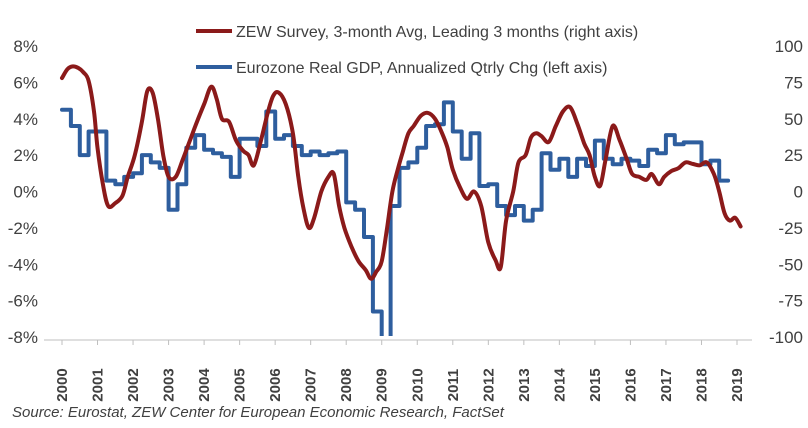 The width and height of the screenshot is (808, 428). Describe the element at coordinates (453, 385) in the screenshot. I see `x-axis-tick-label: 2011` at that location.